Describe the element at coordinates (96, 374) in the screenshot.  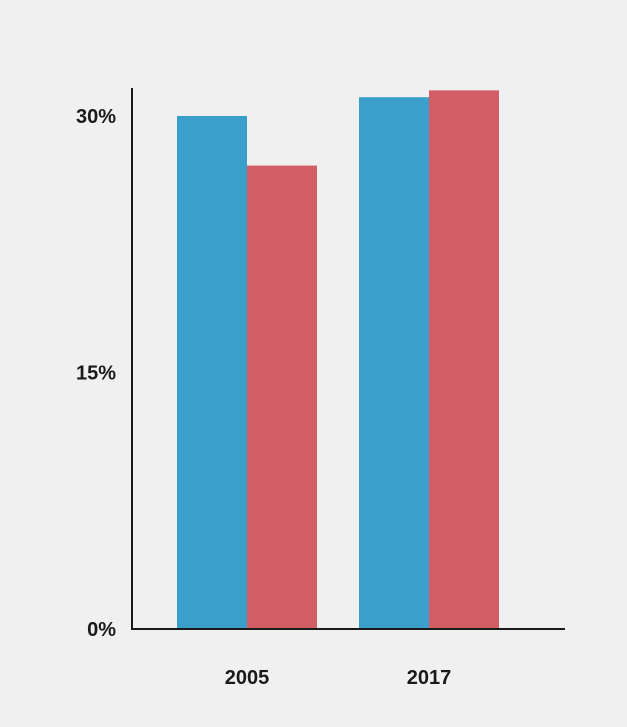
I see `y-tick-label-15: 15%` at that location.